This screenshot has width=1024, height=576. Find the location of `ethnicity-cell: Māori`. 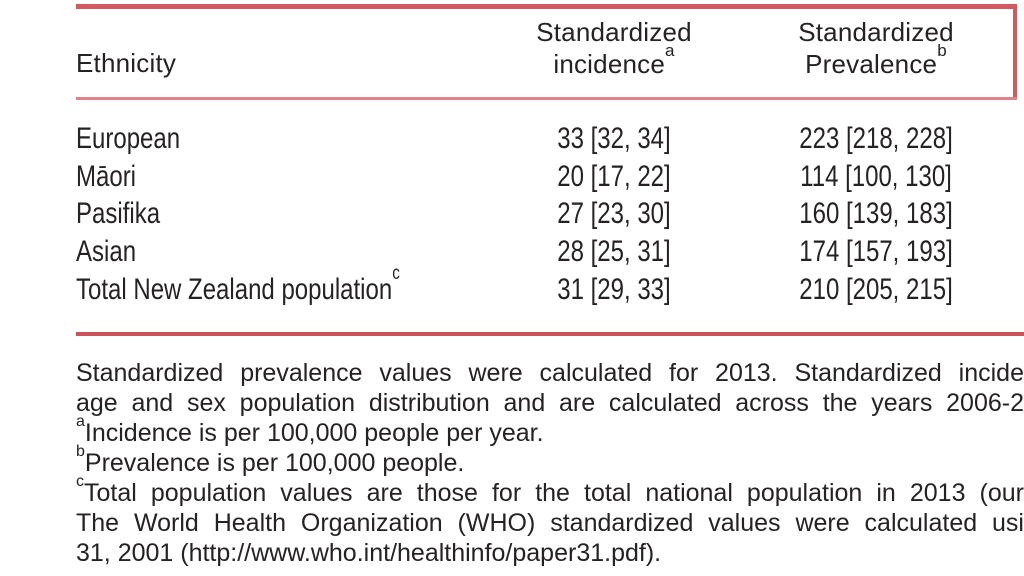

ethnicity-cell: Māori is located at coordinates (106, 177).